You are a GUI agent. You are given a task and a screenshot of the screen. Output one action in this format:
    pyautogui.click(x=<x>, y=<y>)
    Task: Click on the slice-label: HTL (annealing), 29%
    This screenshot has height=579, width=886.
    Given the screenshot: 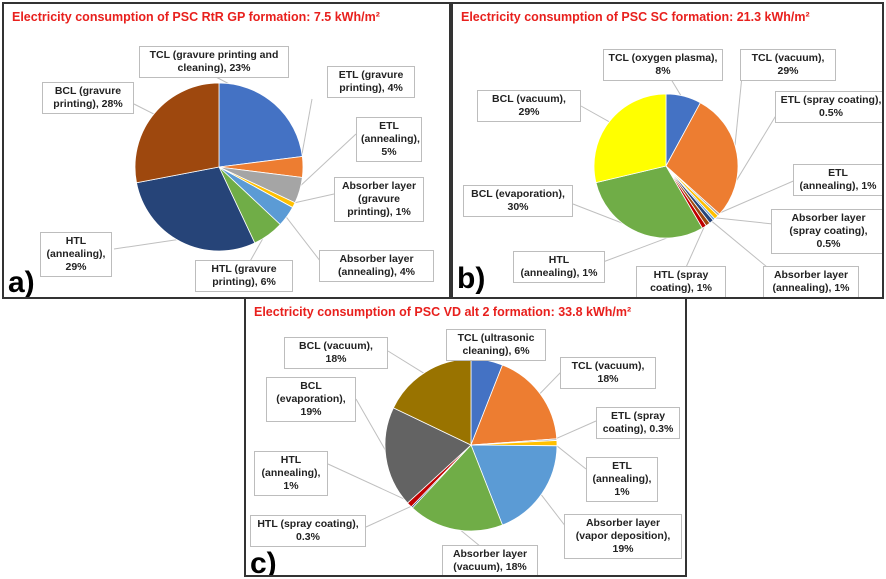 What is the action you would take?
    pyautogui.click(x=76, y=254)
    